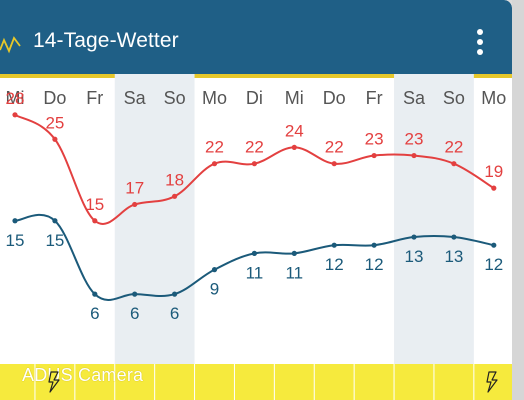 The width and height of the screenshot is (524, 400). What do you see at coordinates (54, 122) in the screenshot?
I see `high-temp-label: 25` at bounding box center [54, 122].